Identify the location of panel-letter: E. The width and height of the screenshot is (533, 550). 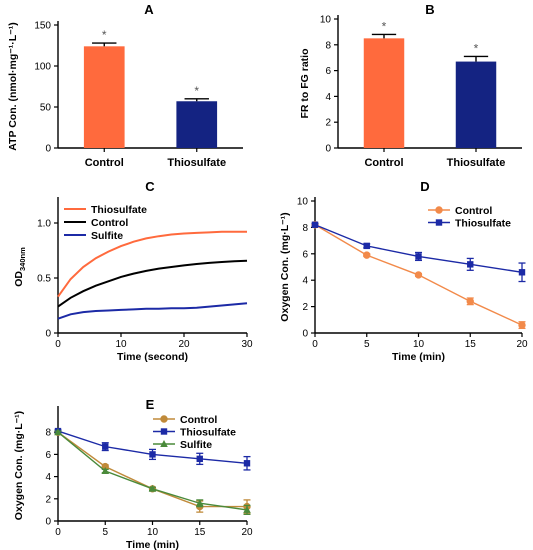
(150, 404).